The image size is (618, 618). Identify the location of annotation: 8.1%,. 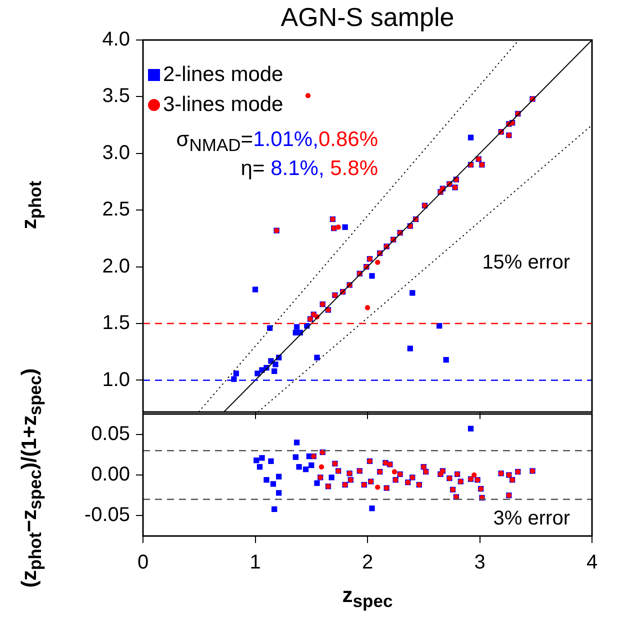
(297, 168).